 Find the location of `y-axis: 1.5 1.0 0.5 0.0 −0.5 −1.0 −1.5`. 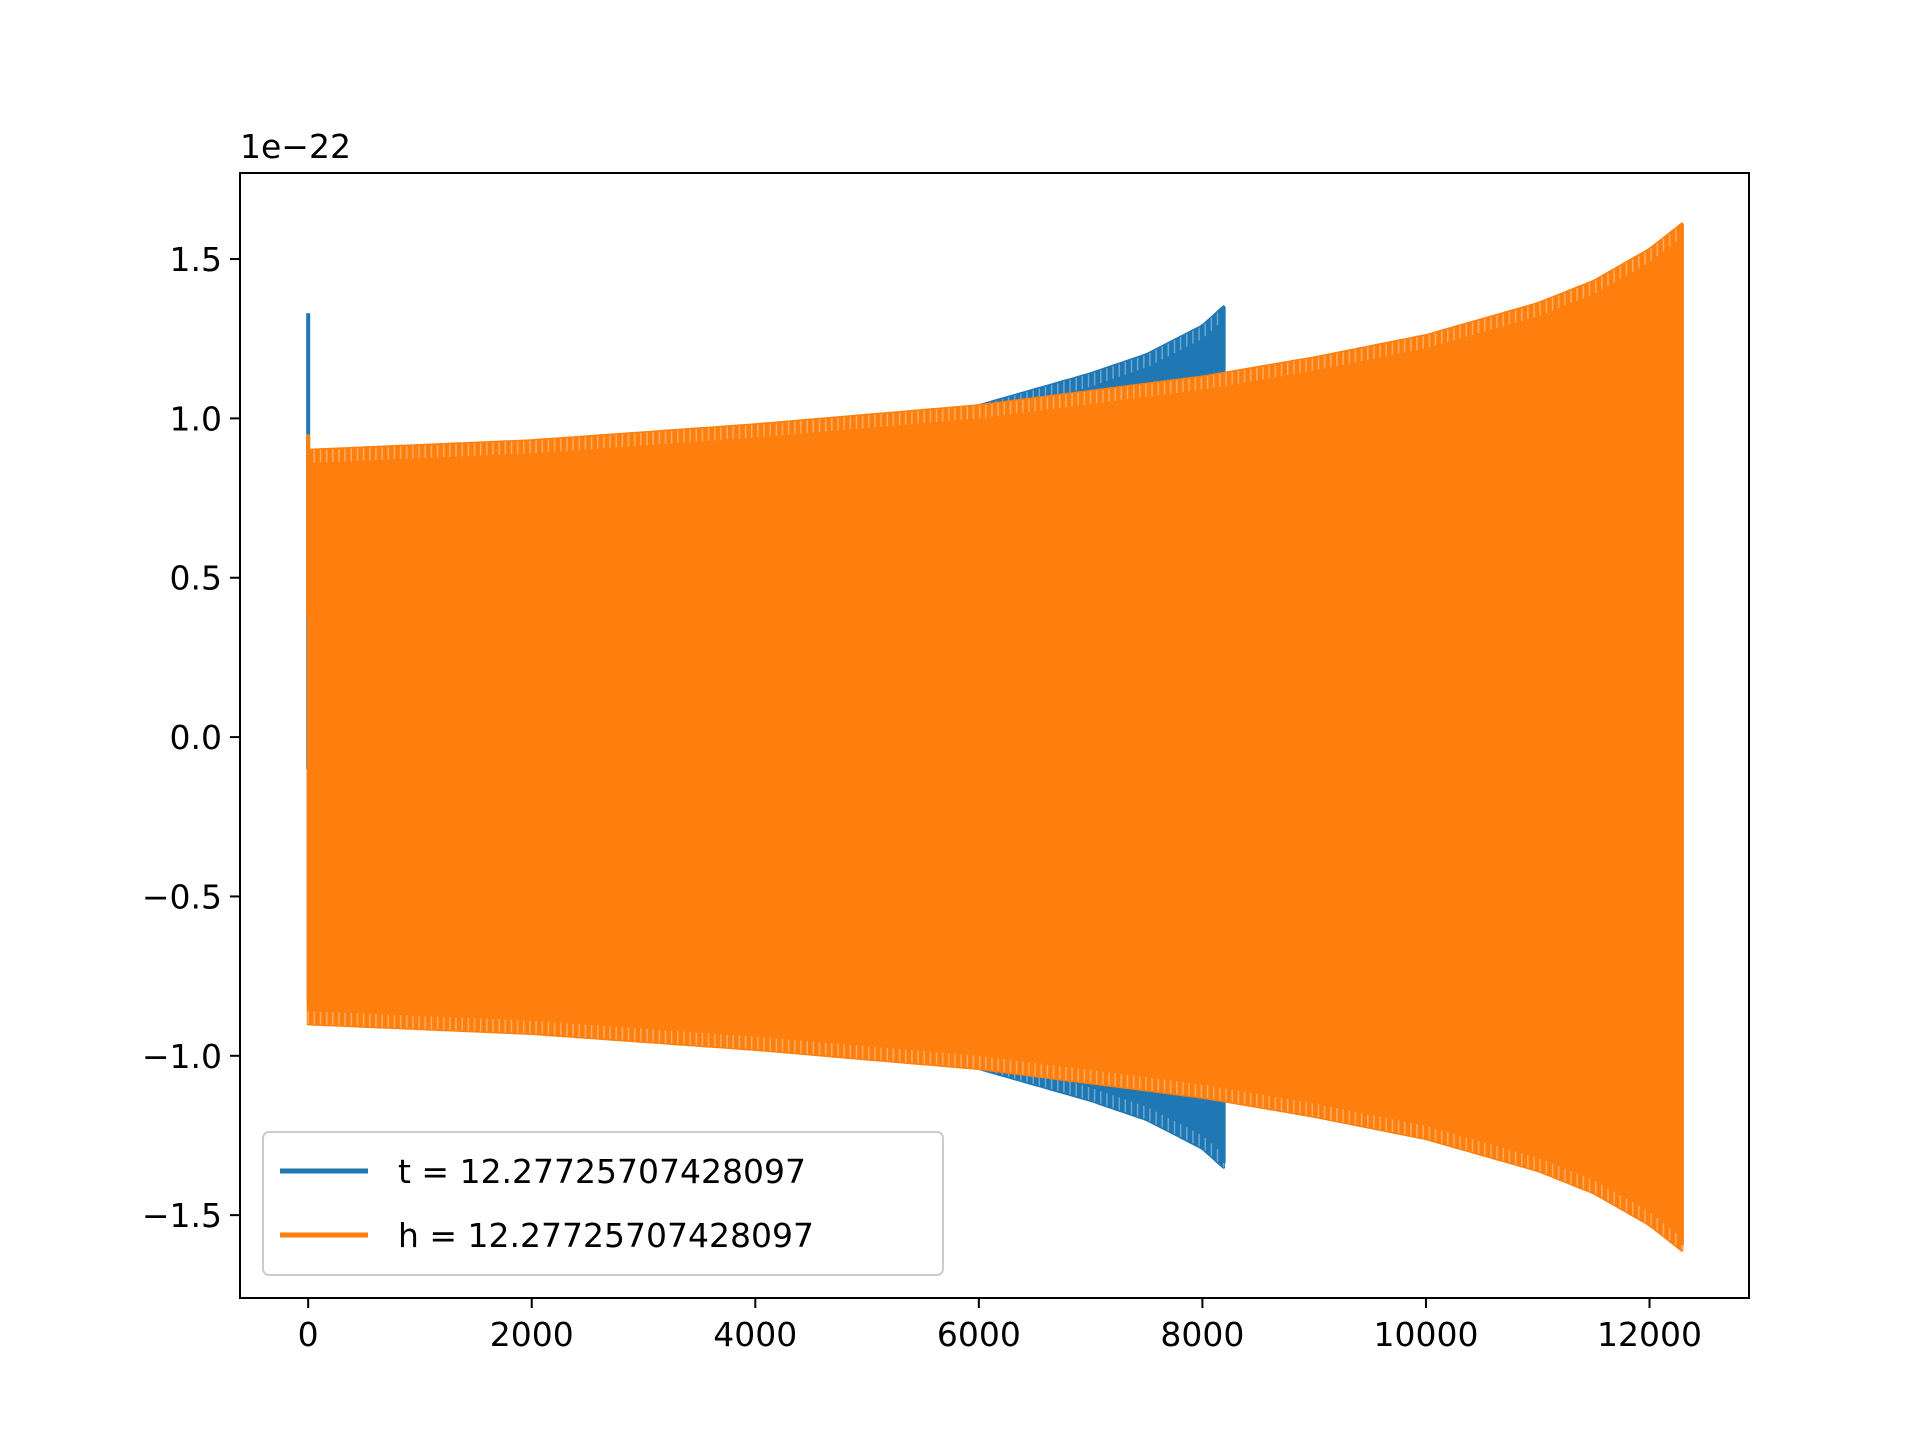

y-axis: 1.5 1.0 0.5 0.0 −0.5 −1.0 −1.5 is located at coordinates (191, 737).